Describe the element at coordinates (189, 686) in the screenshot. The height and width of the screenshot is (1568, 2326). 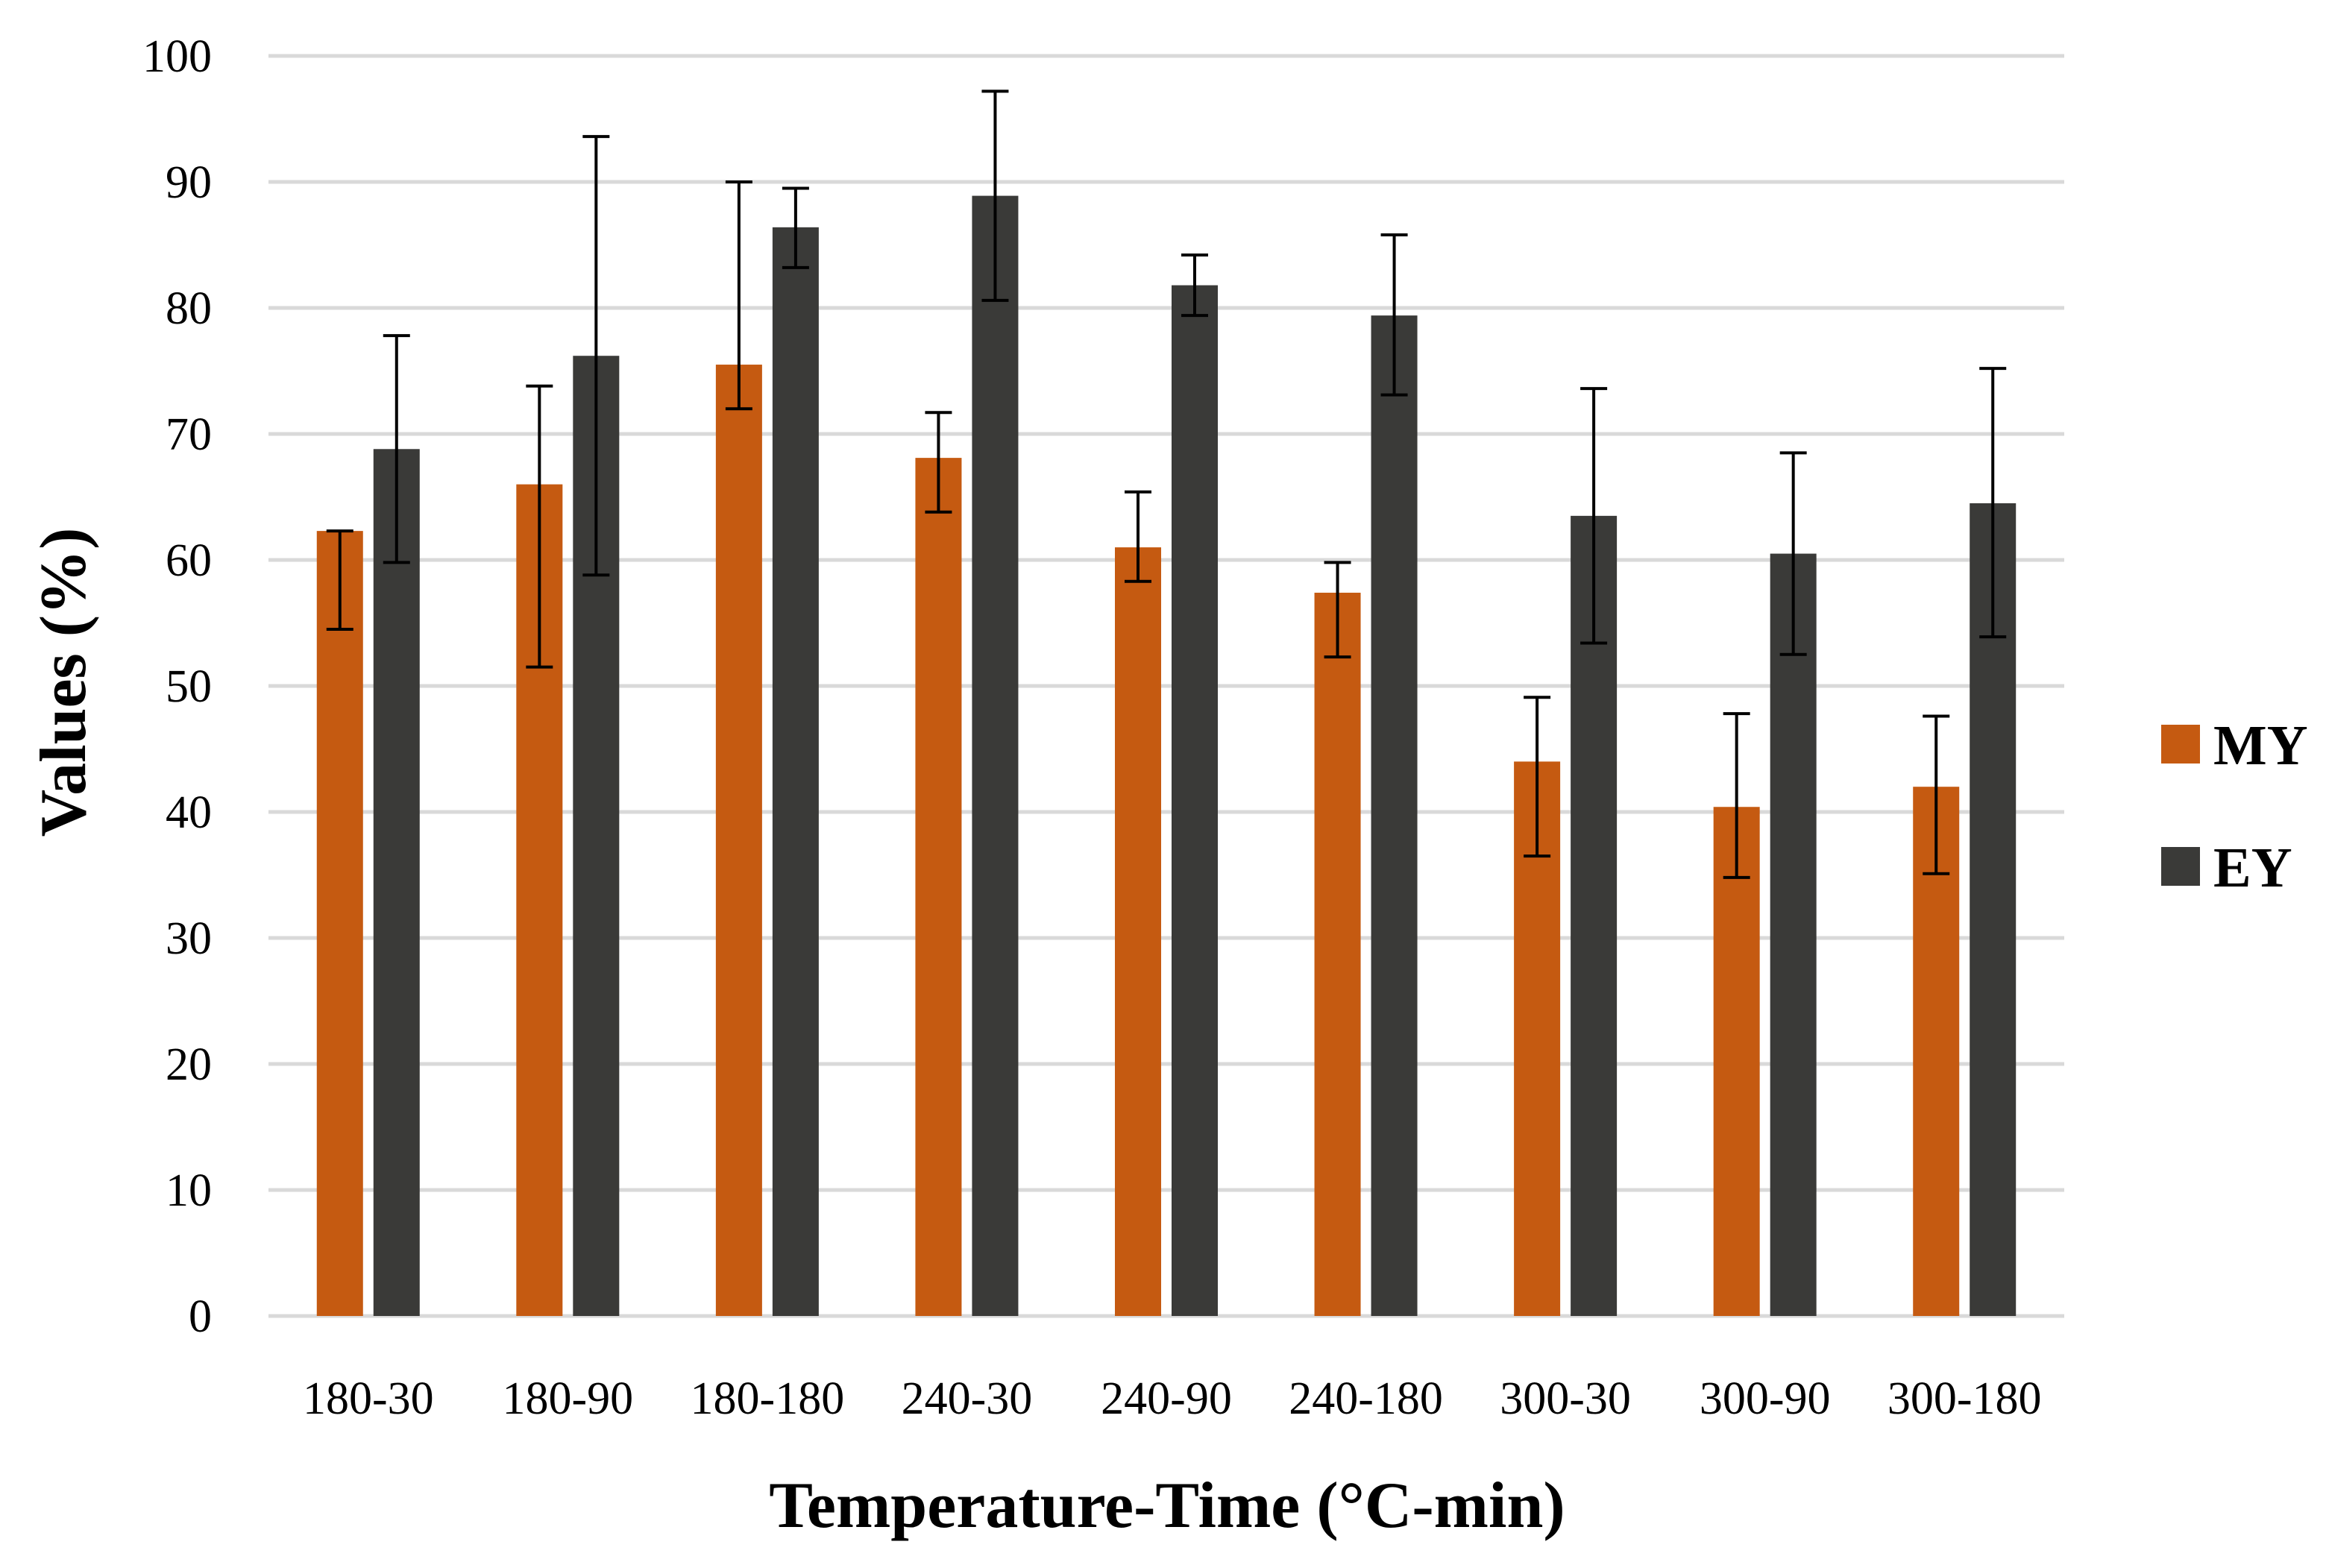
I see `y-tick-label: 50` at that location.